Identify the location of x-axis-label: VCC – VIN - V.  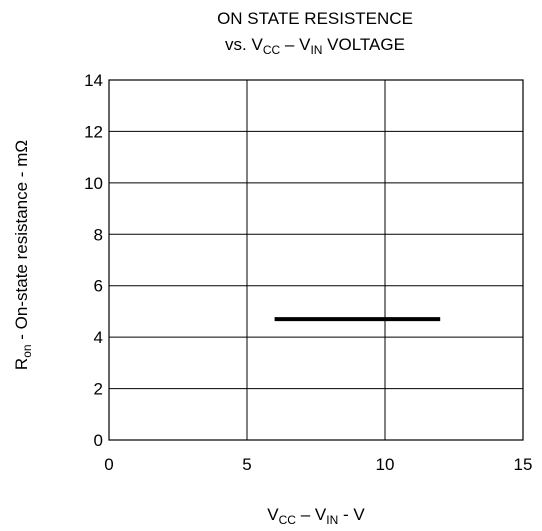
(316, 516).